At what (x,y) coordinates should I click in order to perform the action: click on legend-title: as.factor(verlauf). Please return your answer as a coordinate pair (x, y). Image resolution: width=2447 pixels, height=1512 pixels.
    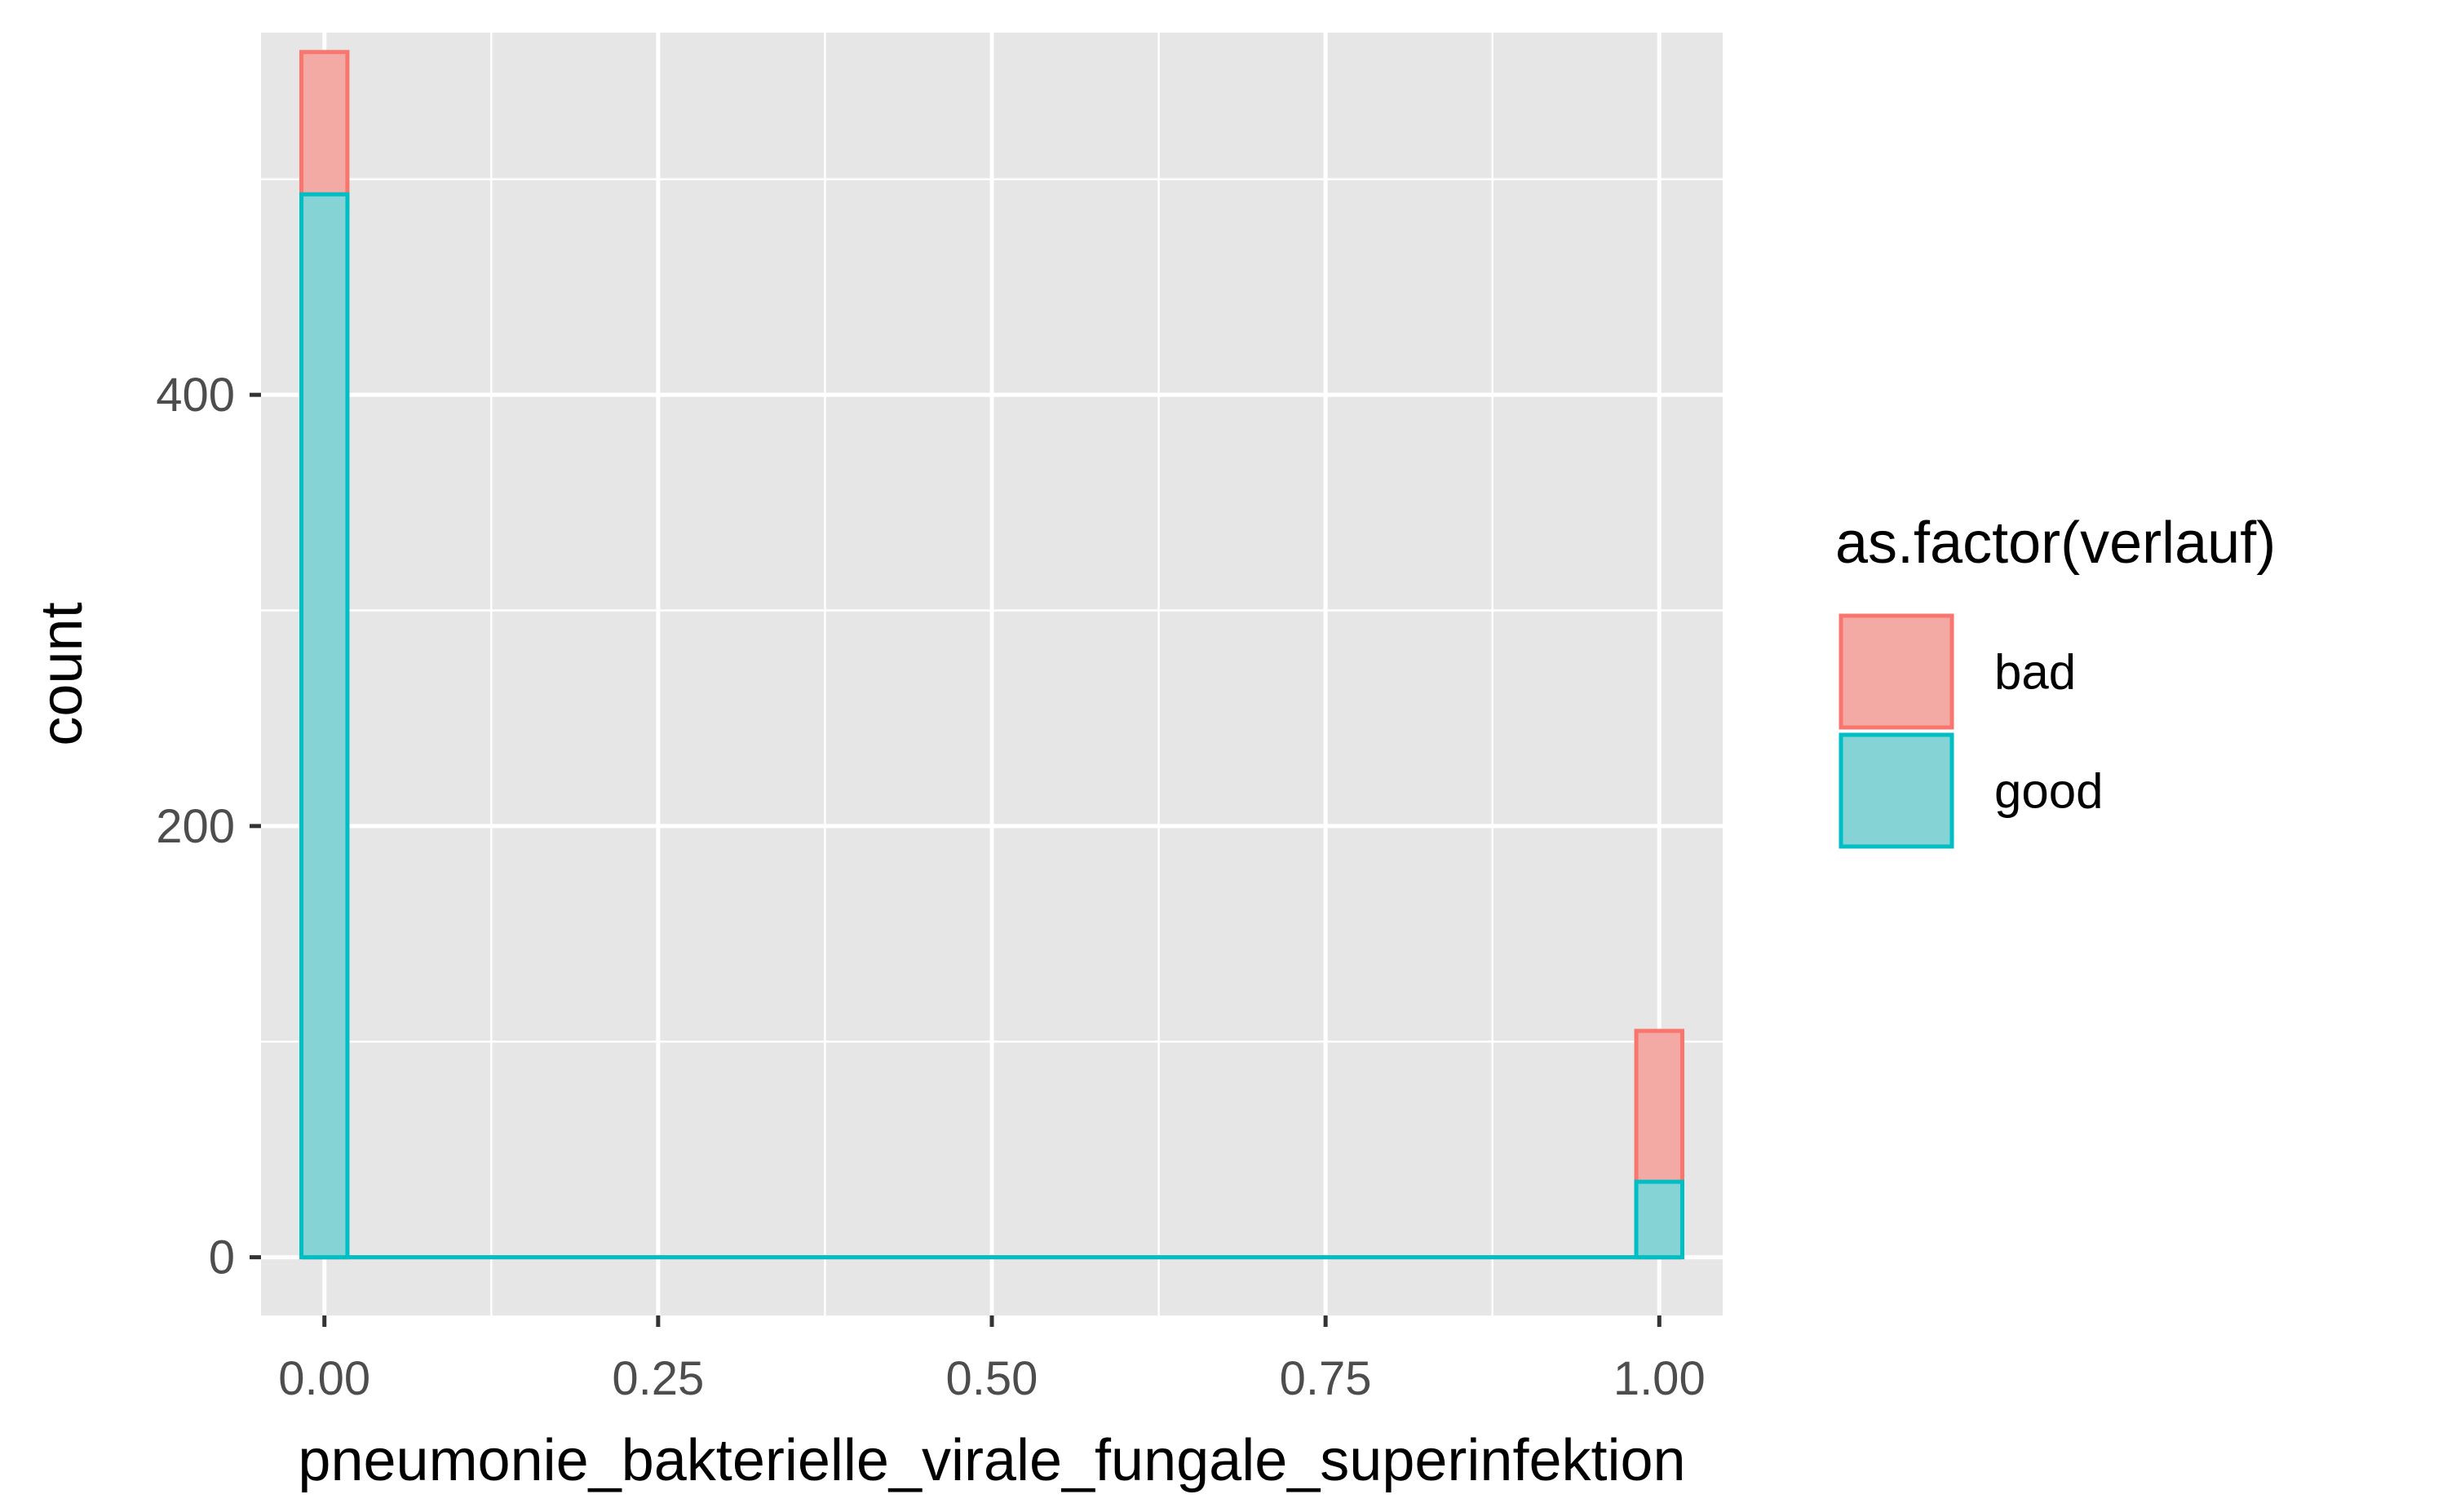
    Looking at the image, I should click on (2055, 543).